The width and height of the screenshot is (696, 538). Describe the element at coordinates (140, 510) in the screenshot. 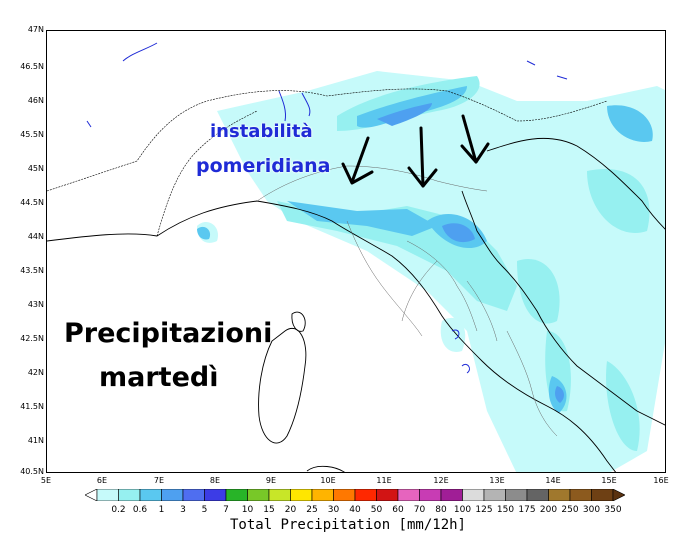

I see `colorbar-tick-label: 0.6` at that location.